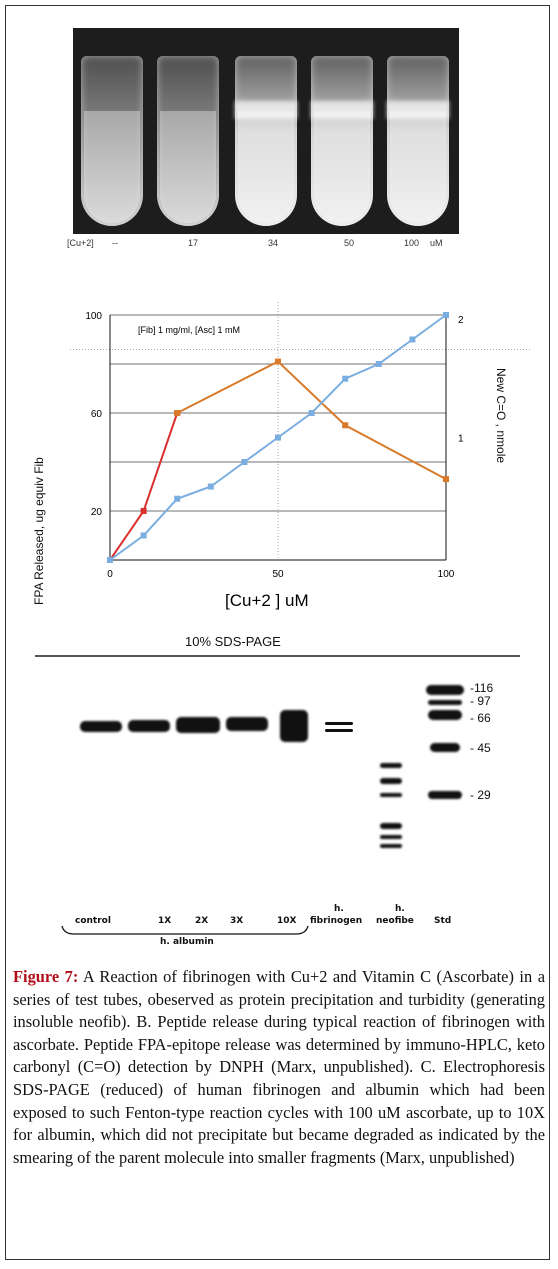 The height and width of the screenshot is (1269, 558). What do you see at coordinates (480, 718) in the screenshot?
I see `mw-marker: - 66` at bounding box center [480, 718].